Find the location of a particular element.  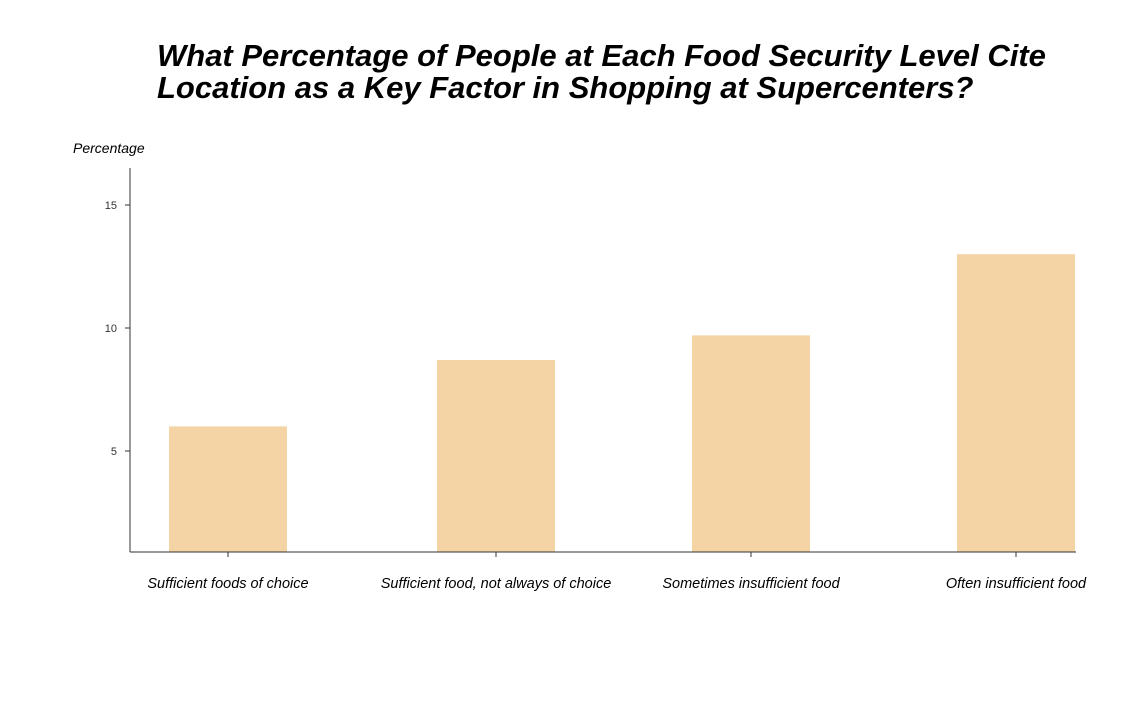

y-ticks-group: 5 10 15 is located at coordinates (117, 329).